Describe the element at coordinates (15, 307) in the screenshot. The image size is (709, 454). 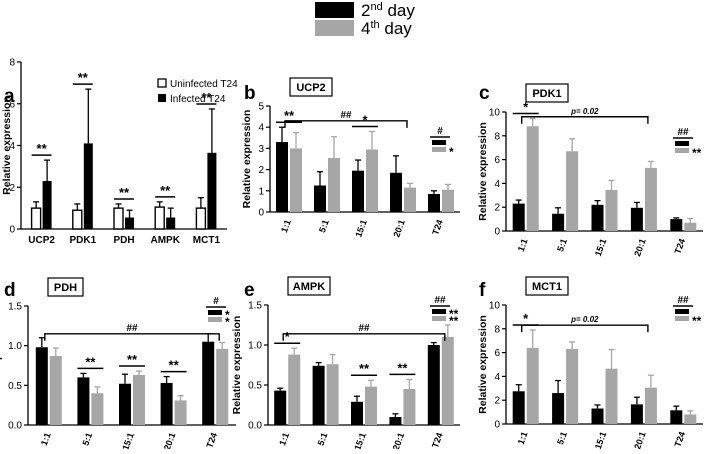
I see `y-tick-label: 1.5` at that location.